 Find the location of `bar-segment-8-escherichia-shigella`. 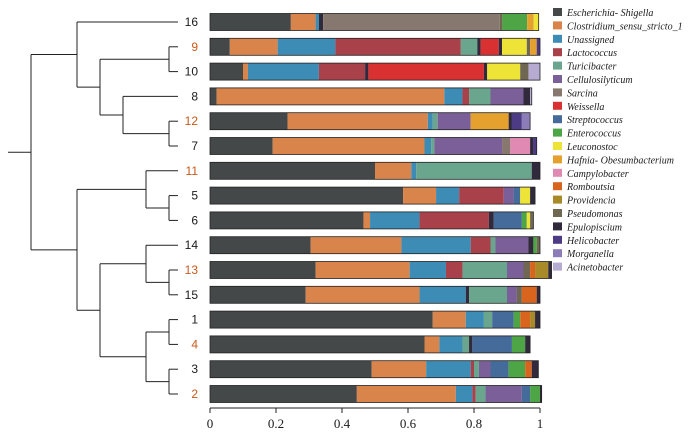

bar-segment-8-escherichia-shigella is located at coordinates (213, 96).